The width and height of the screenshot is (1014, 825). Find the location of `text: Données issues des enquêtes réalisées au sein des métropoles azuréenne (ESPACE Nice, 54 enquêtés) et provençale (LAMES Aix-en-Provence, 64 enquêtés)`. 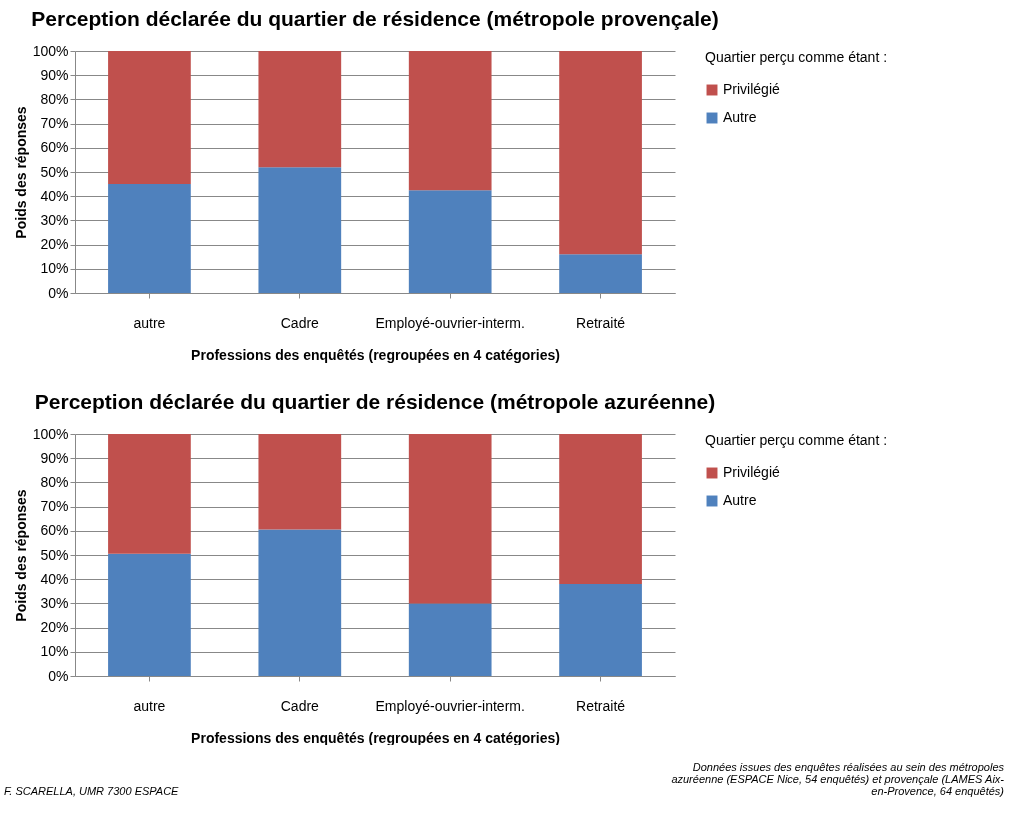

text: Données issues des enquêtes réalisées au sein des métropoles azuréenne (ESPACE Nice, 54 enquêtés) et provençale (LAMES Aix-en-Provence, 64 enquêtés) is located at coordinates (837, 779).